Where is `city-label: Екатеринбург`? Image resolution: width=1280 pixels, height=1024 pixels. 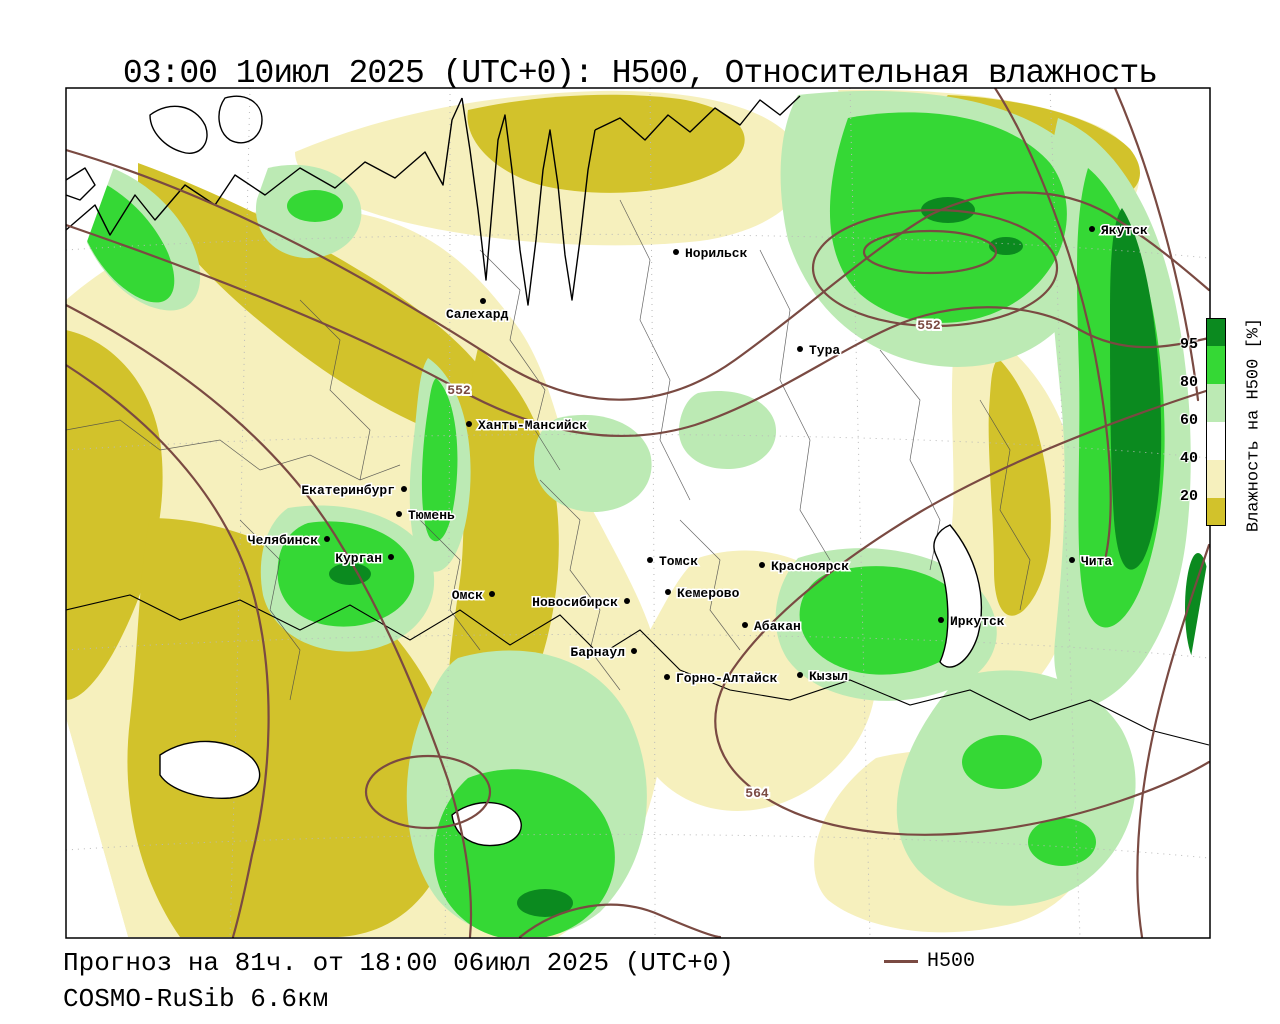 city-label: Екатеринбург is located at coordinates (348, 490).